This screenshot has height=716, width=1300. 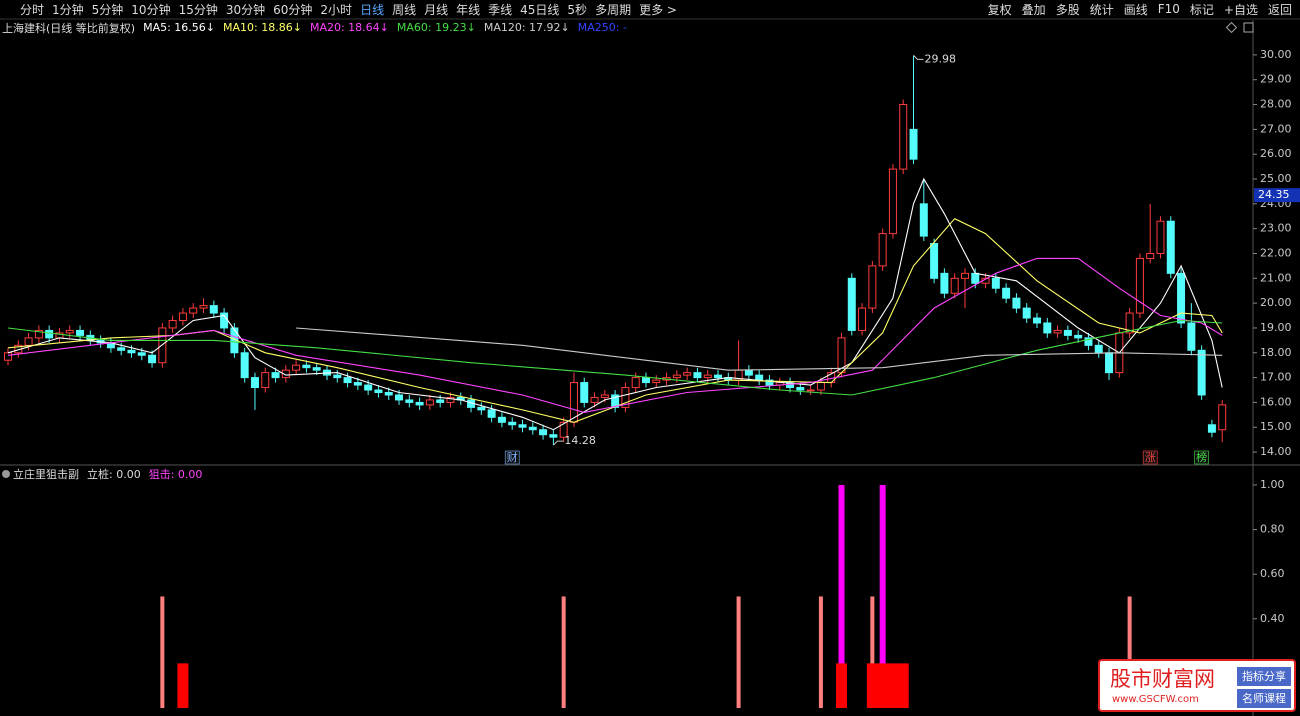 What do you see at coordinates (526, 27) in the screenshot?
I see `legend-item: MA120: 17.92↓` at bounding box center [526, 27].